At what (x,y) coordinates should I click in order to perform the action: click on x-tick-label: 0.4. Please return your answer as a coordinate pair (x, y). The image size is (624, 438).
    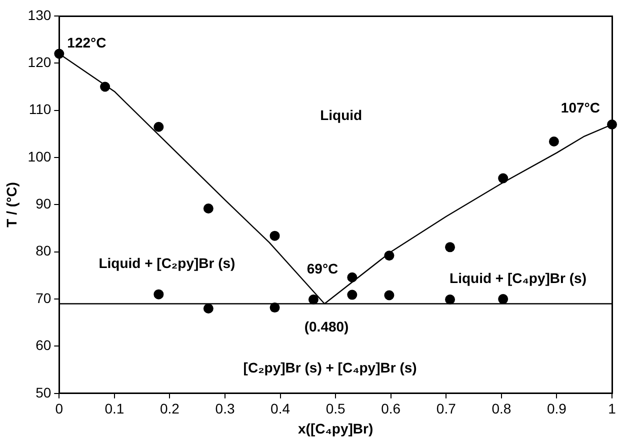
    Looking at the image, I should click on (280, 408).